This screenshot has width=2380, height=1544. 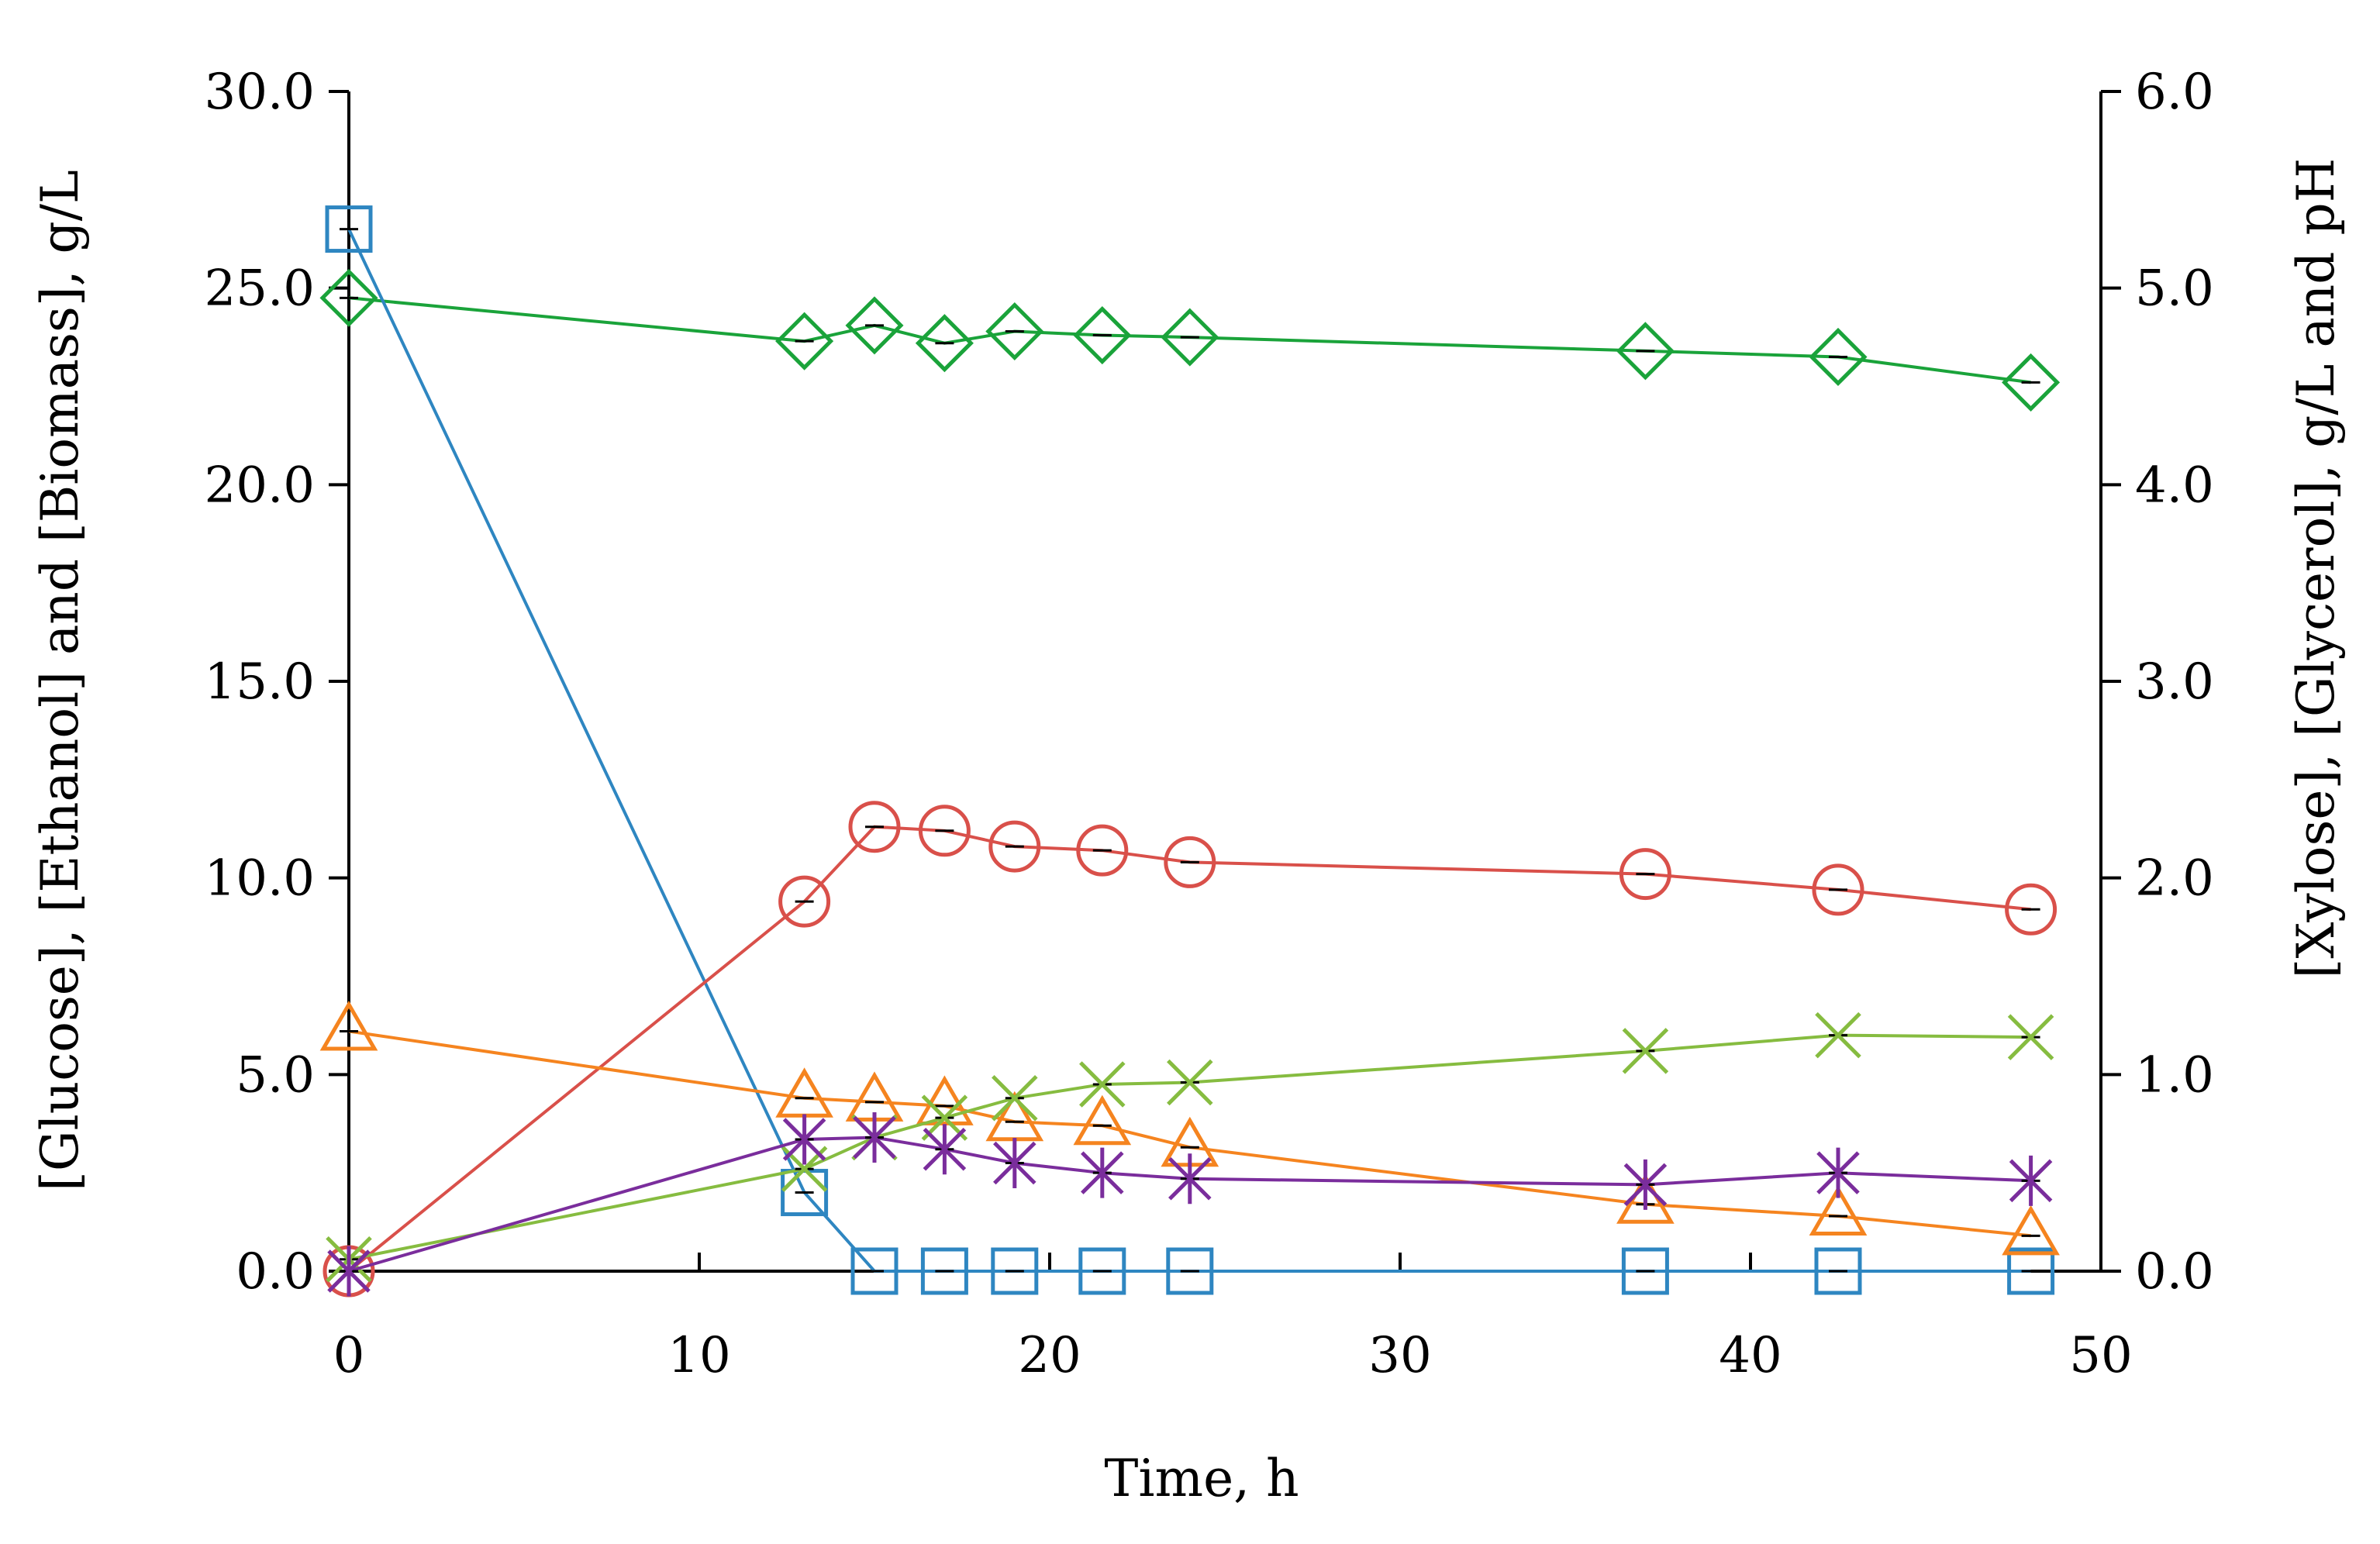 I want to click on series-asterisk, so click(x=1190, y=1204).